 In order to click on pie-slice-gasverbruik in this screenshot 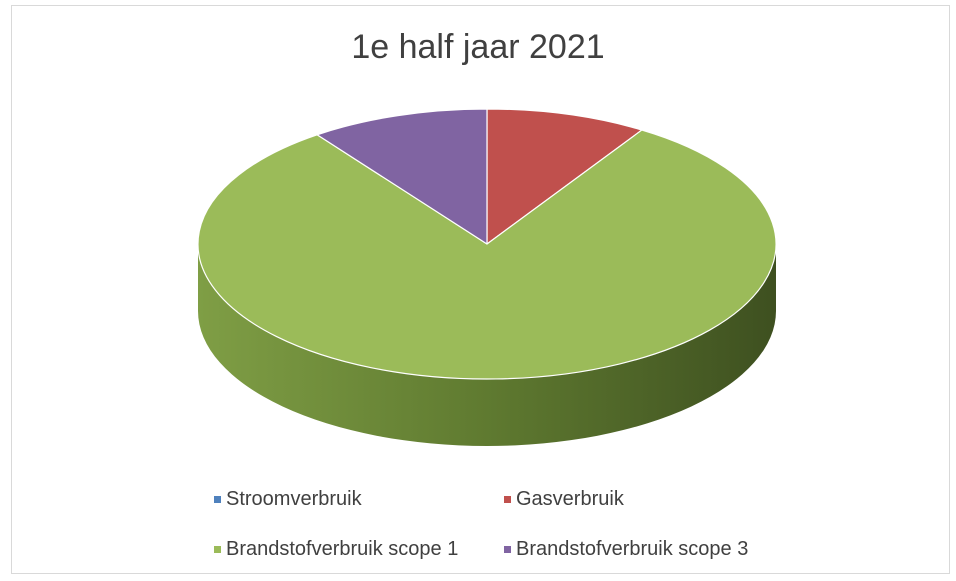, I will do `click(564, 176)`.